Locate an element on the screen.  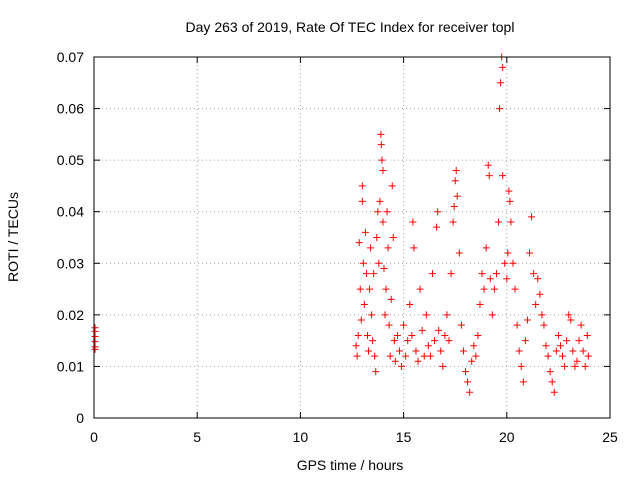
y-axis-label: ROTI / TECUs is located at coordinates (13, 237).